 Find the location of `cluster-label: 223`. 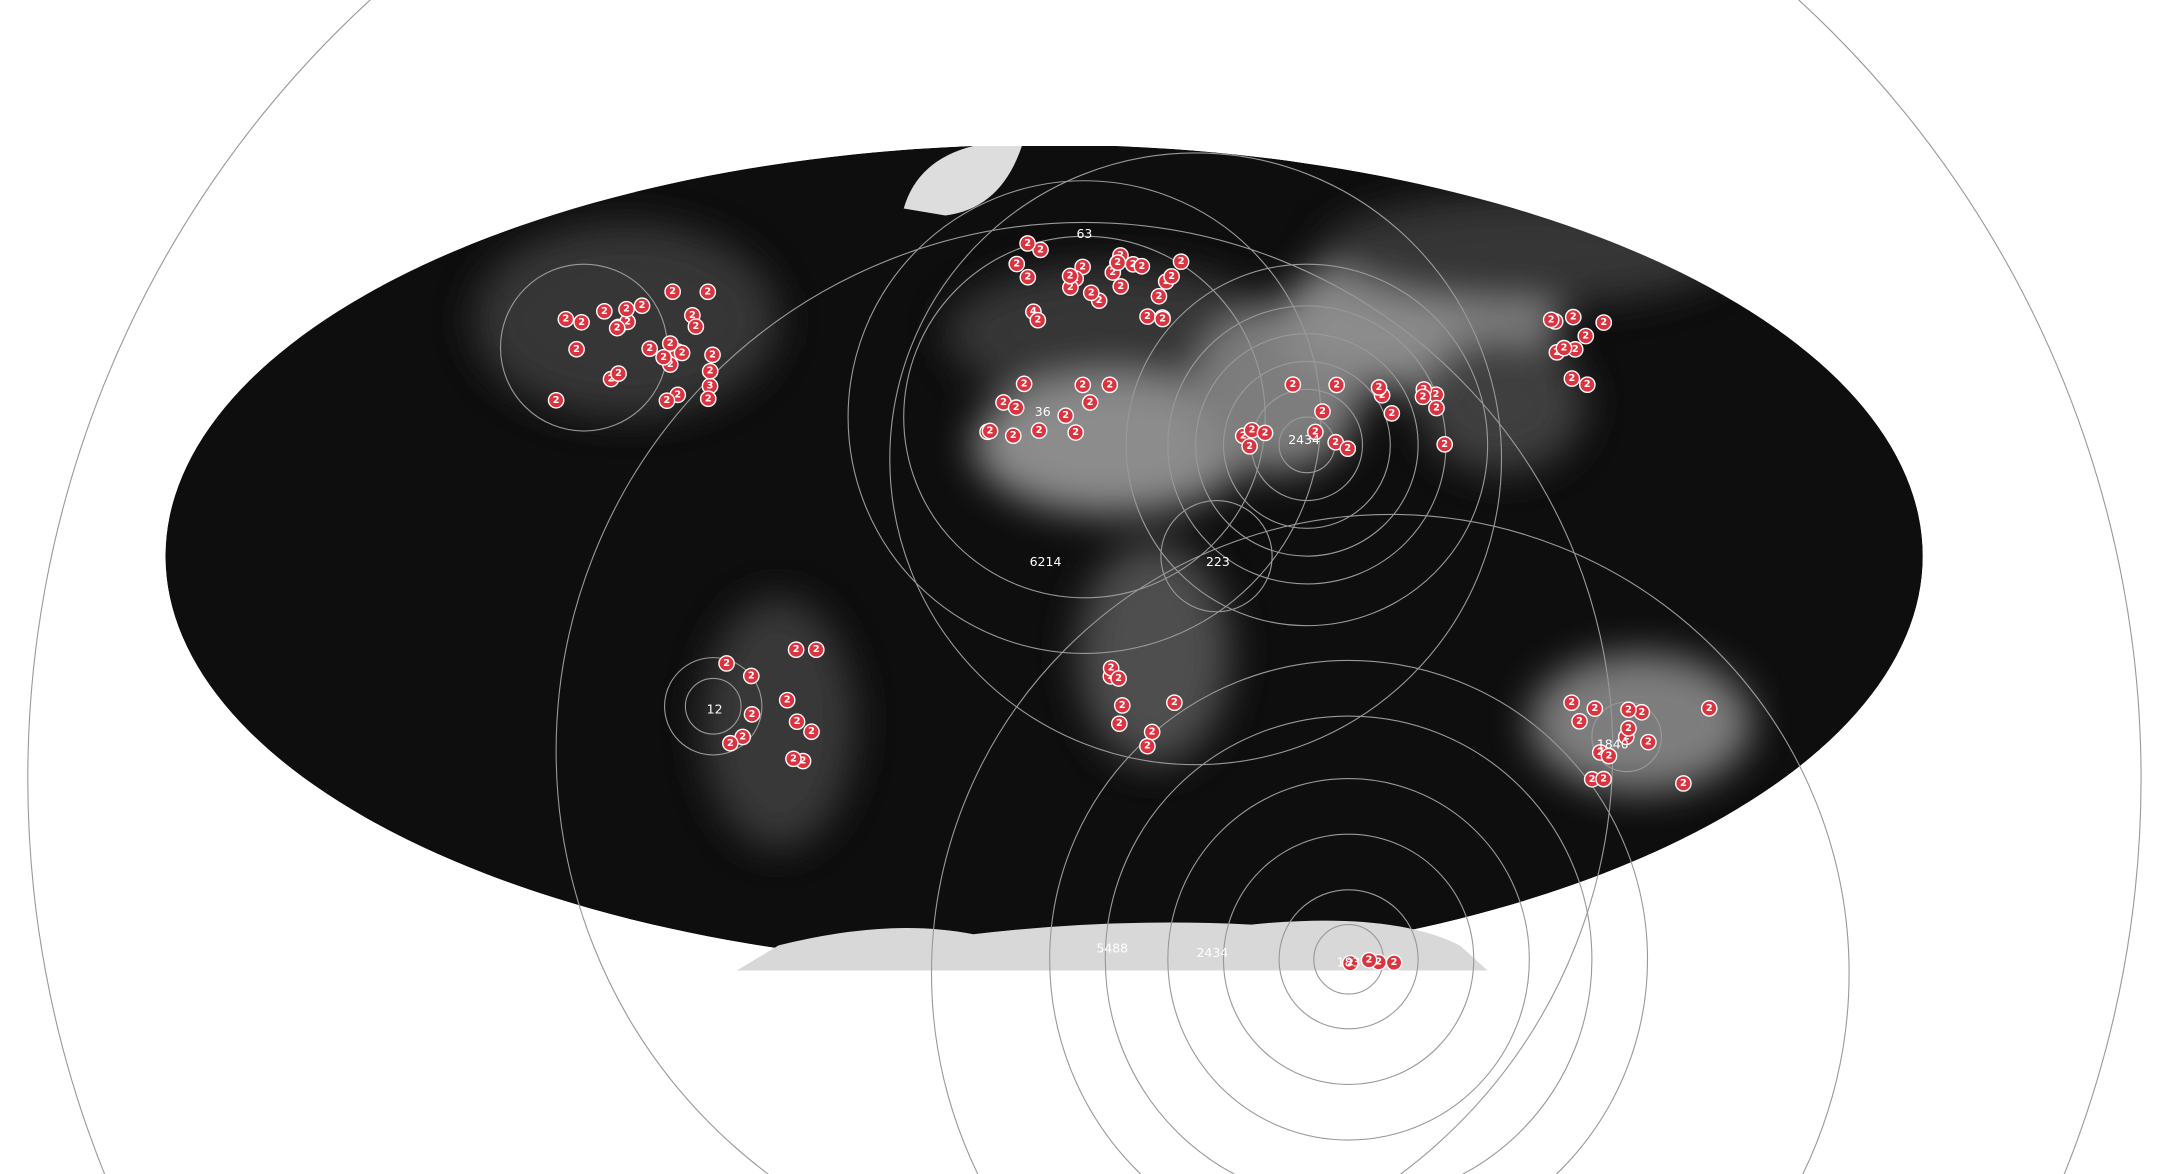

cluster-label: 223 is located at coordinates (1218, 561).